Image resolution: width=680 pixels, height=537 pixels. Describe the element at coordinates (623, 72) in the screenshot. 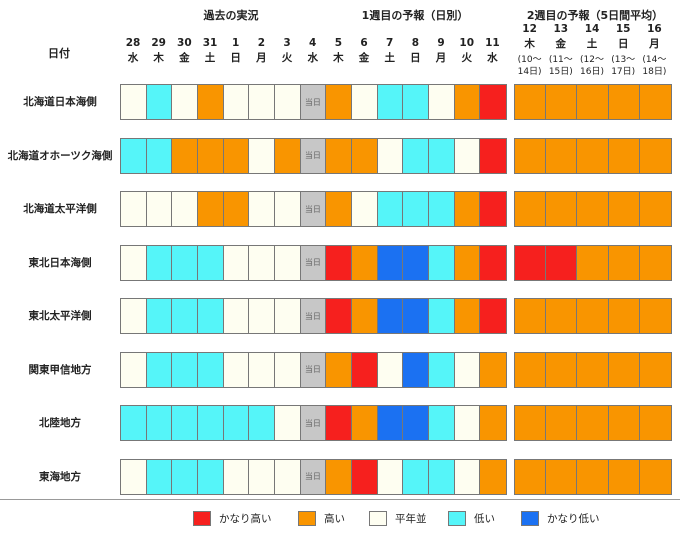

I see `period-range-end: 17日)` at that location.